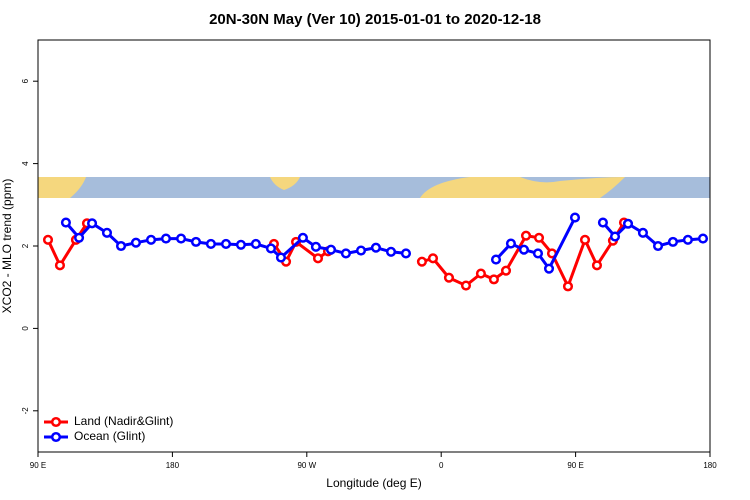 The image size is (750, 500). What do you see at coordinates (7, 246) in the screenshot?
I see `y-axis-label: XCO2 - MLO trend (ppm)` at bounding box center [7, 246].